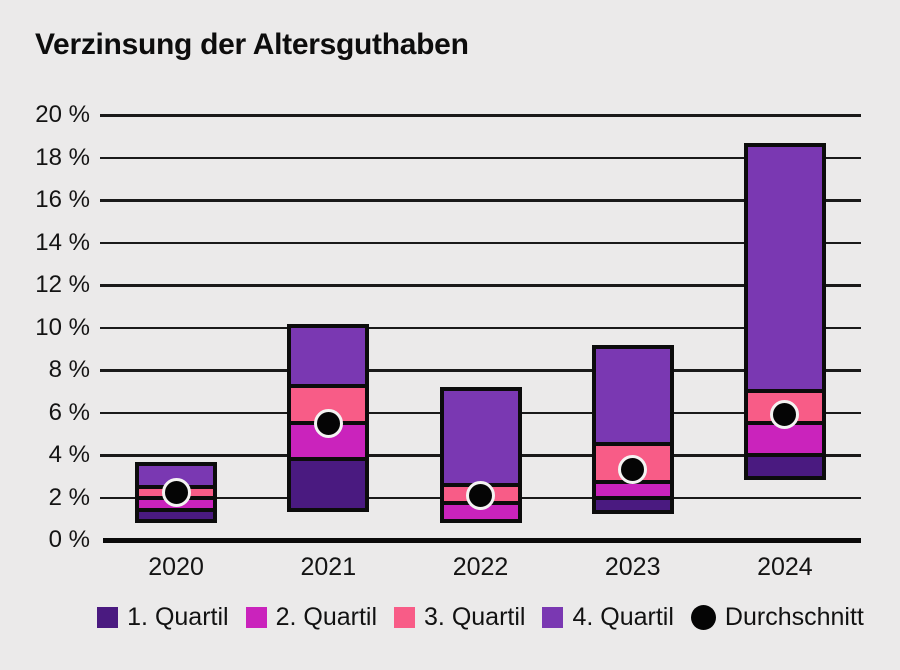 This screenshot has width=900, height=670. What do you see at coordinates (326, 617) in the screenshot?
I see `legend-label: 2. Quartil` at bounding box center [326, 617].